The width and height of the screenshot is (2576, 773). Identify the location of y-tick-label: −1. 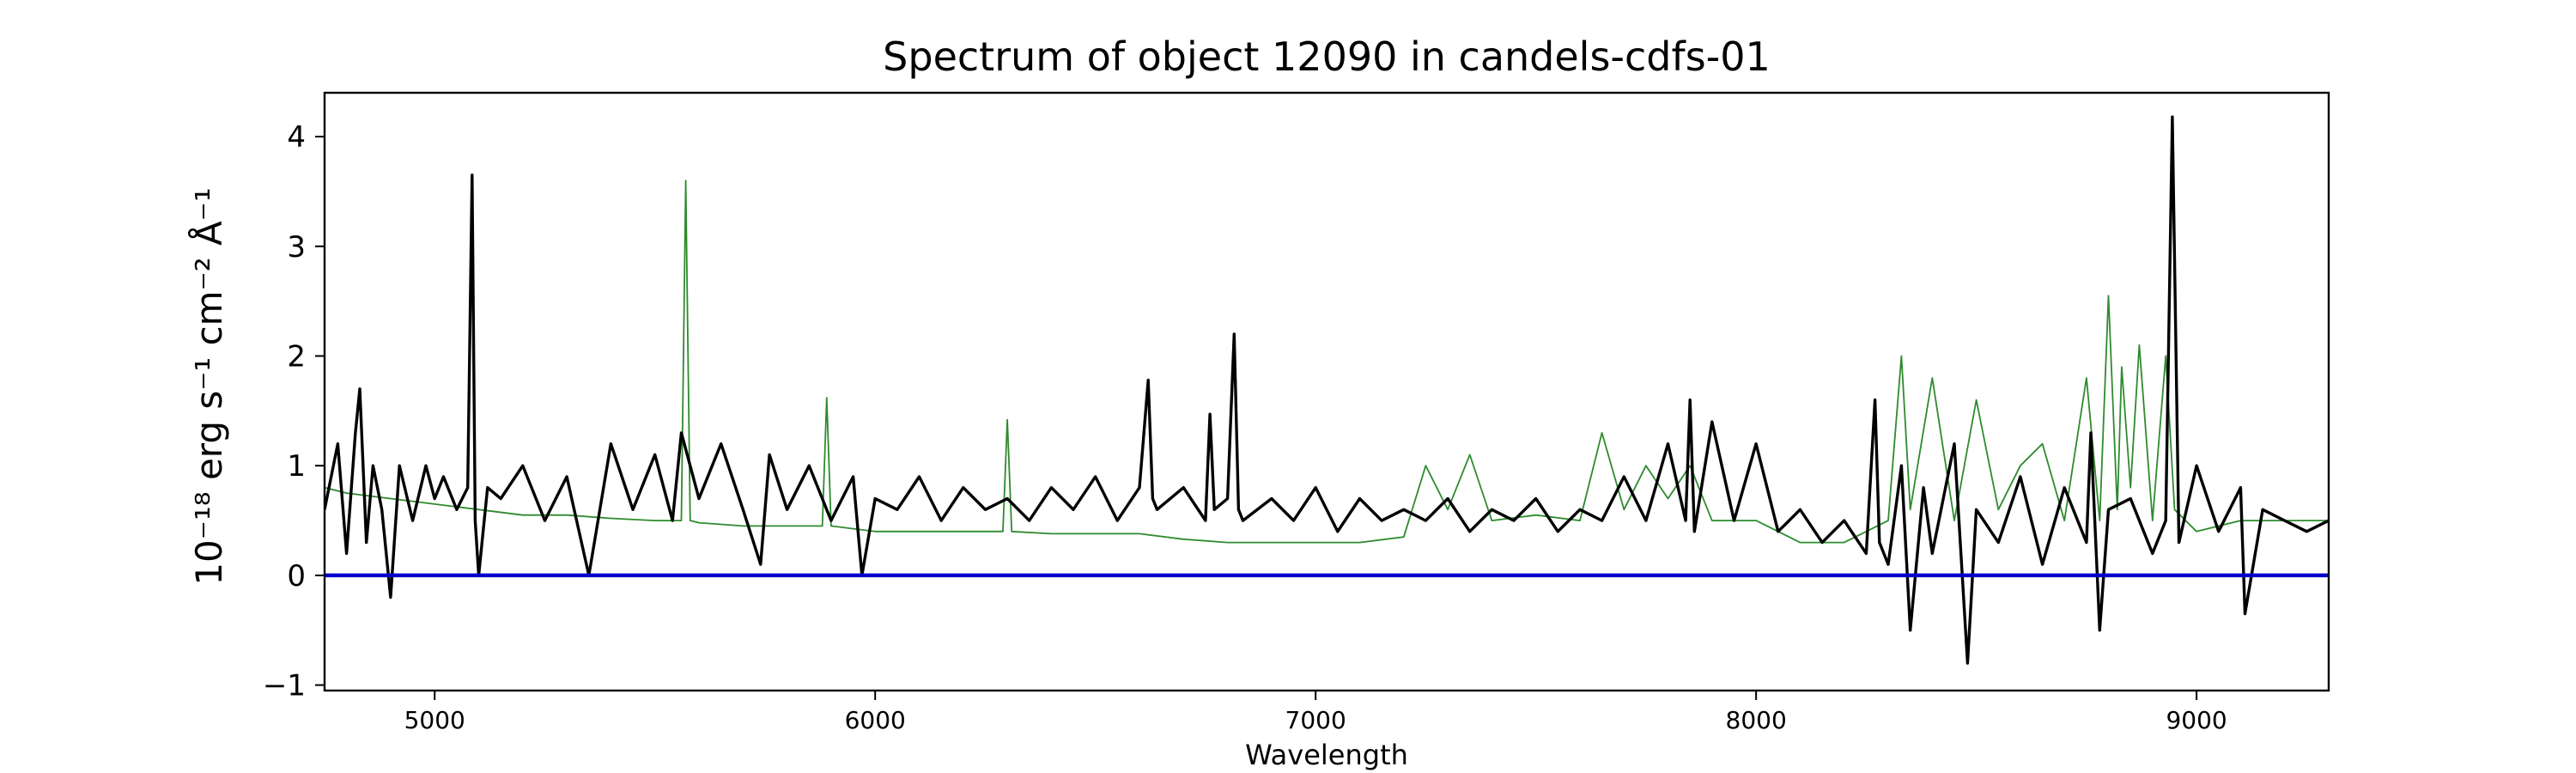
(284, 686).